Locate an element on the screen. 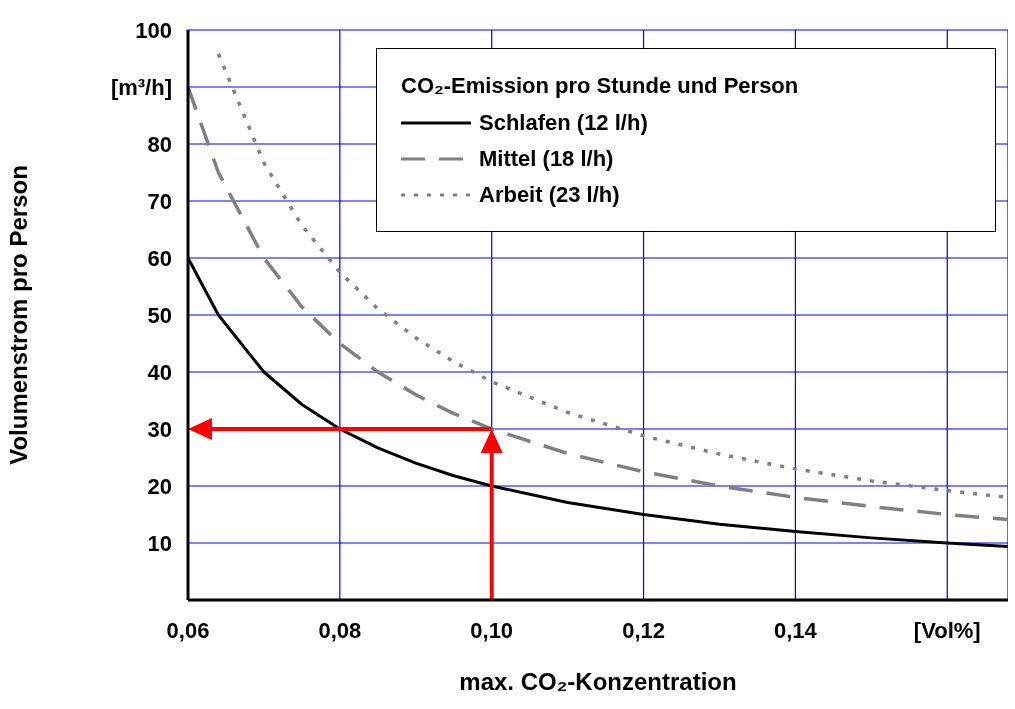 The height and width of the screenshot is (709, 1015). y-tick-label: 40 is located at coordinates (159, 372).